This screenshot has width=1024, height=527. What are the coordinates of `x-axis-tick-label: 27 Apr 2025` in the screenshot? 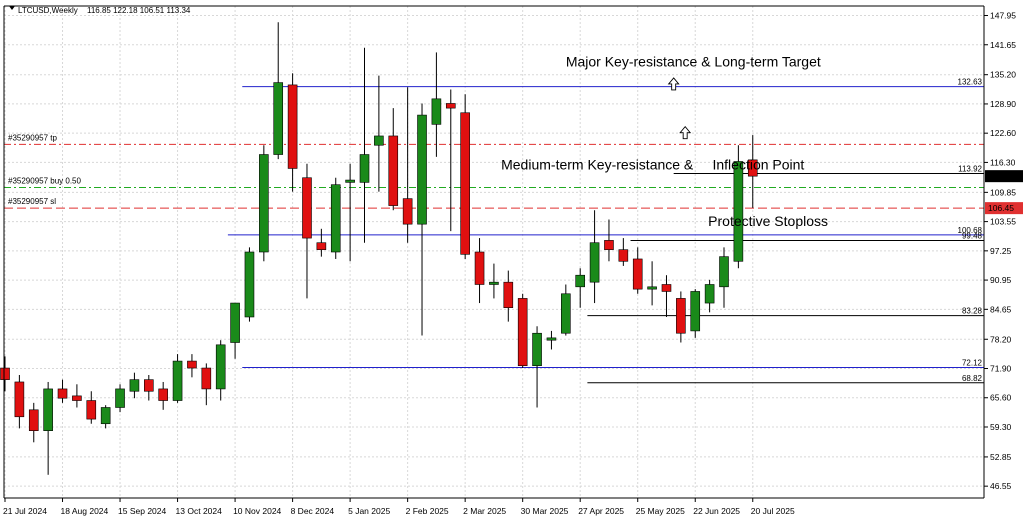 It's located at (601, 511).